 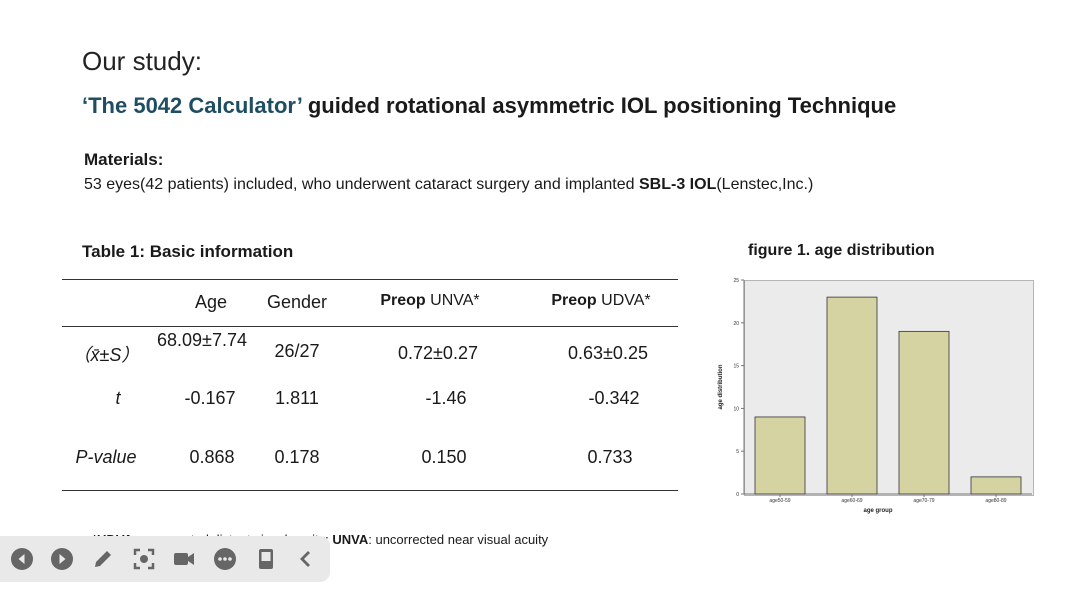 What do you see at coordinates (297, 398) in the screenshot?
I see `cell-gender-t: 1.811` at bounding box center [297, 398].